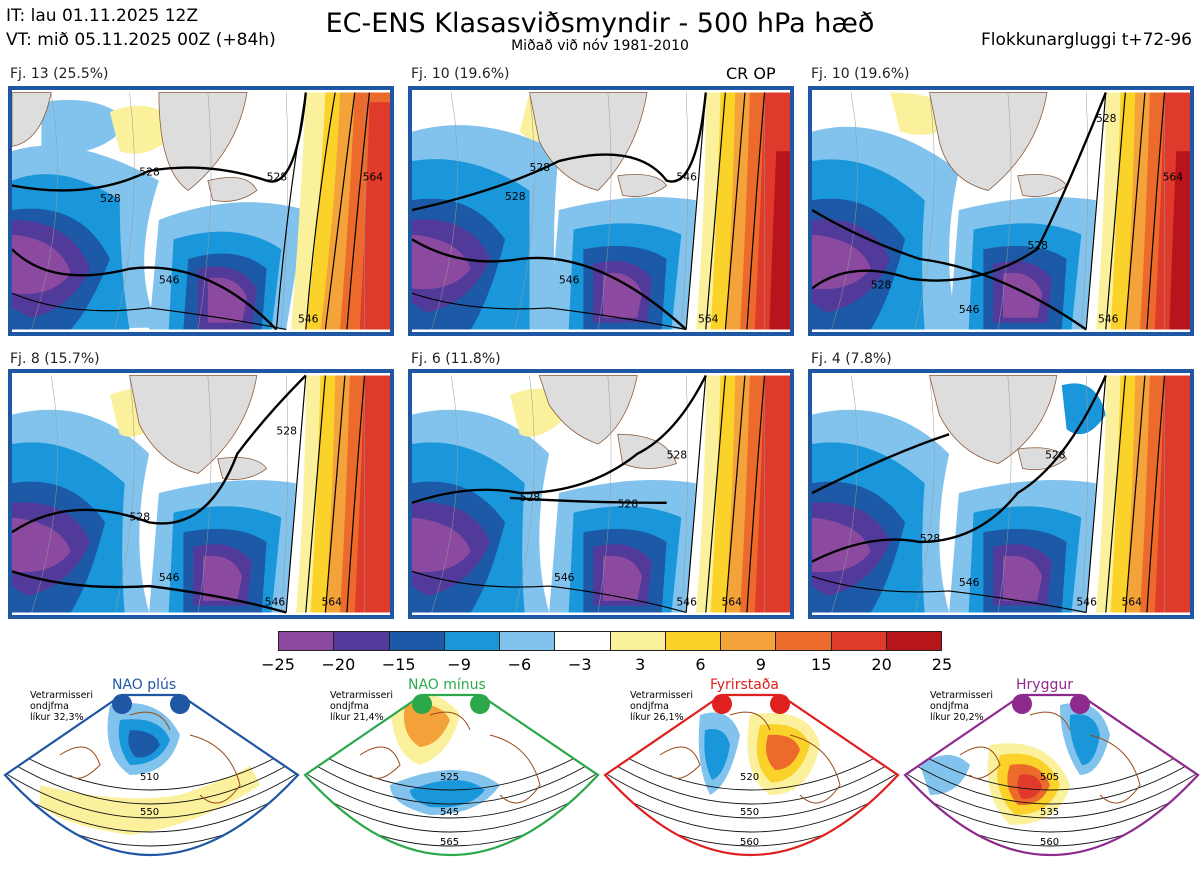 The height and width of the screenshot is (871, 1200). What do you see at coordinates (449, 842) in the screenshot?
I see `regime-contour-label: 565` at bounding box center [449, 842].